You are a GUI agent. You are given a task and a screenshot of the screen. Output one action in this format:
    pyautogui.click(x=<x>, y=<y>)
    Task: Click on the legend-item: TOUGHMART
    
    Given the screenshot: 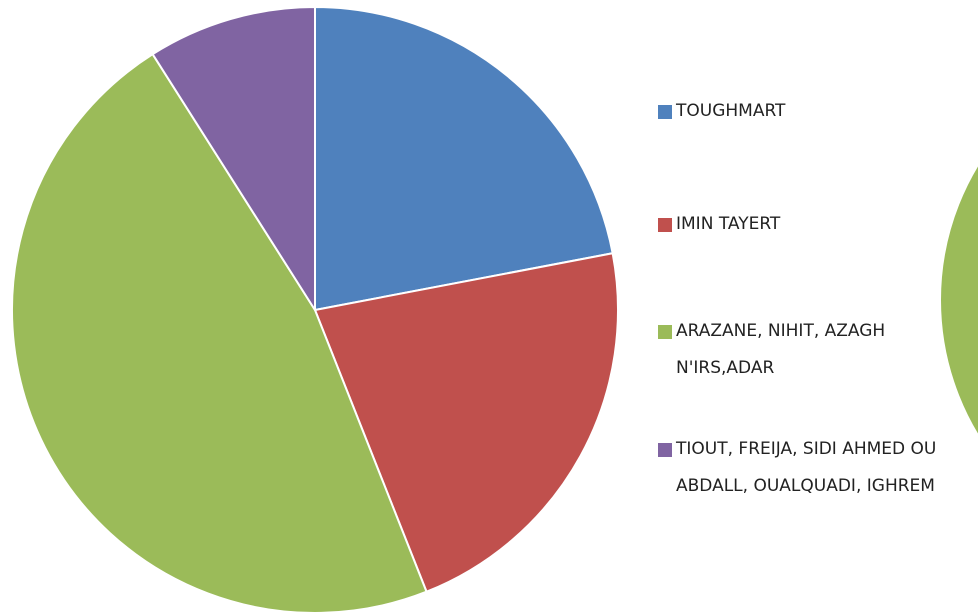 What is the action you would take?
    pyautogui.click(x=808, y=111)
    